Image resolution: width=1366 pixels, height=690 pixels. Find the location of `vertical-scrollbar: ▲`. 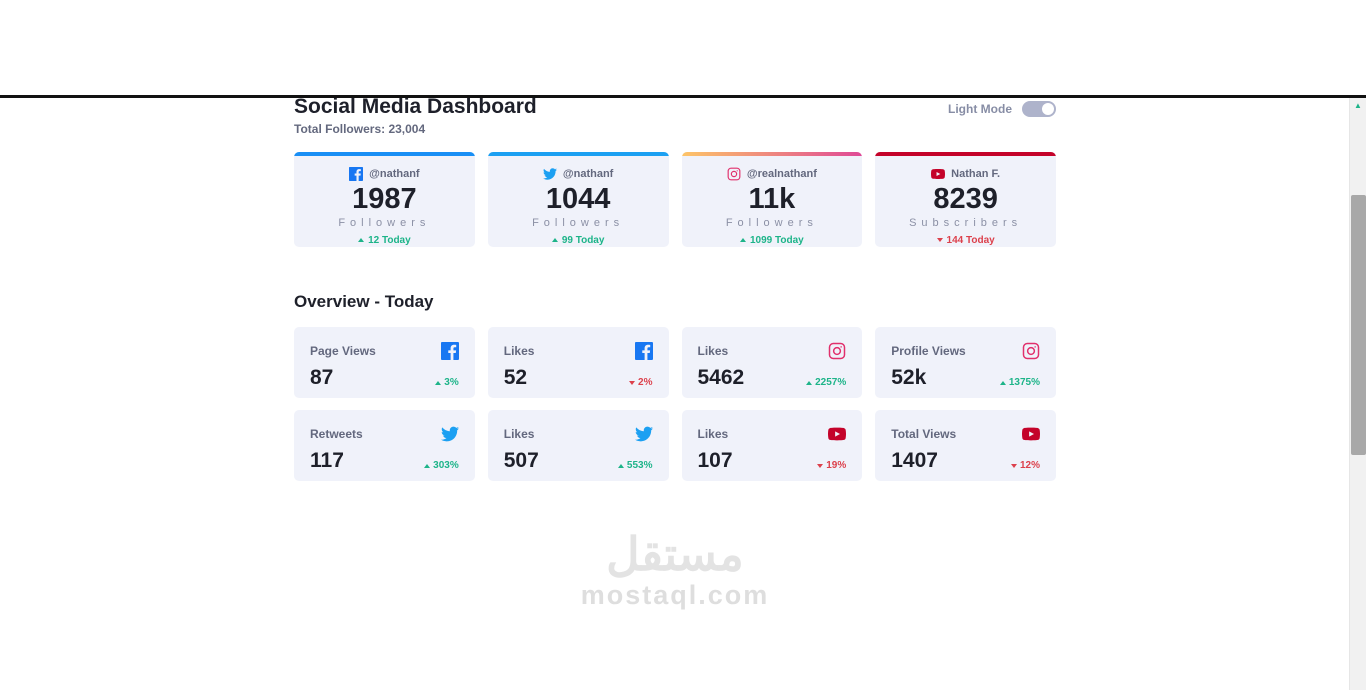

vertical-scrollbar: ▲ is located at coordinates (1357, 392).